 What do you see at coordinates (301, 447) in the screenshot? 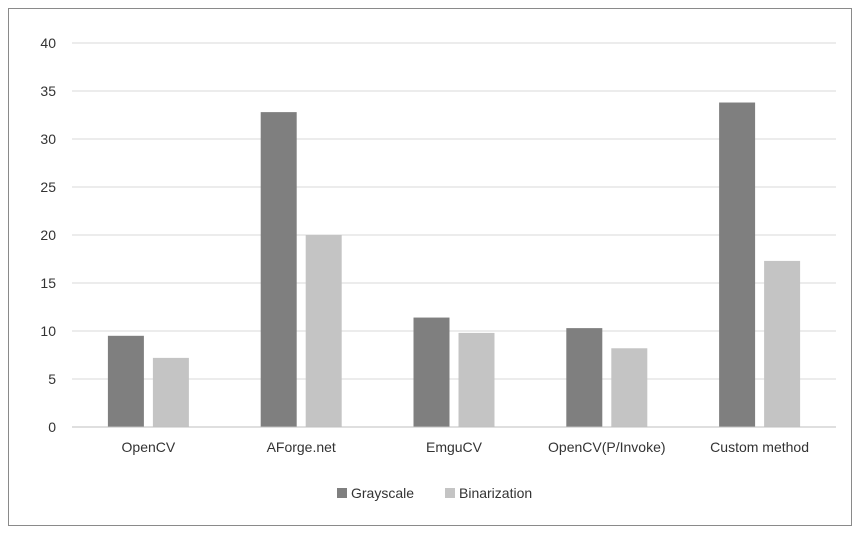
I see `x-category-label: AForge.net` at bounding box center [301, 447].